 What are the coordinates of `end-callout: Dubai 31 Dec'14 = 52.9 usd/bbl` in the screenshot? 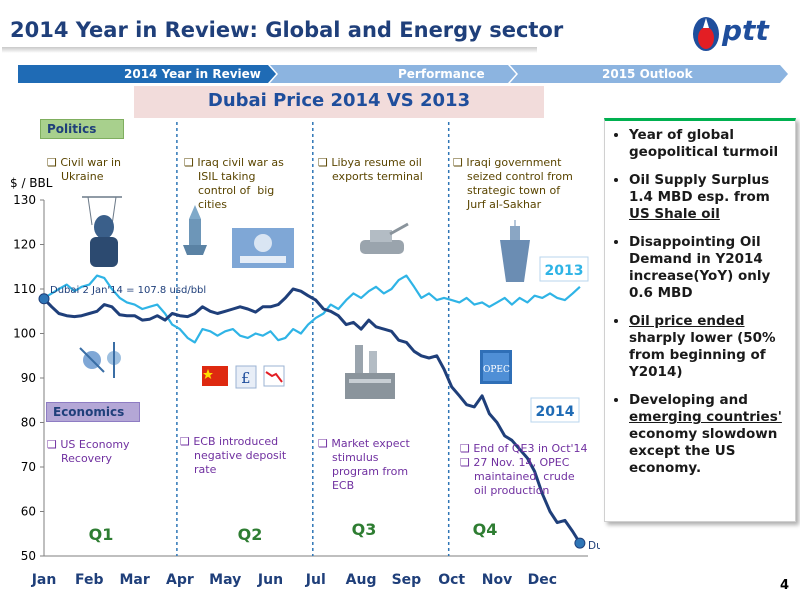 It's located at (594, 546).